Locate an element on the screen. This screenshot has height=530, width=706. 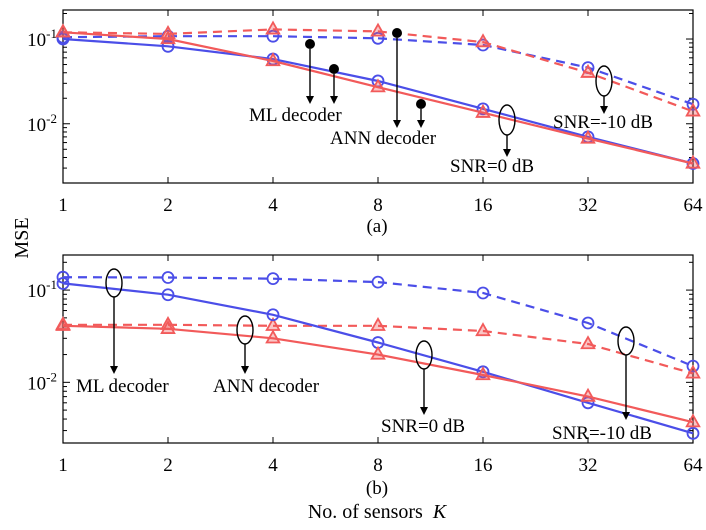
panel-a-label: (a) is located at coordinates (376, 226).